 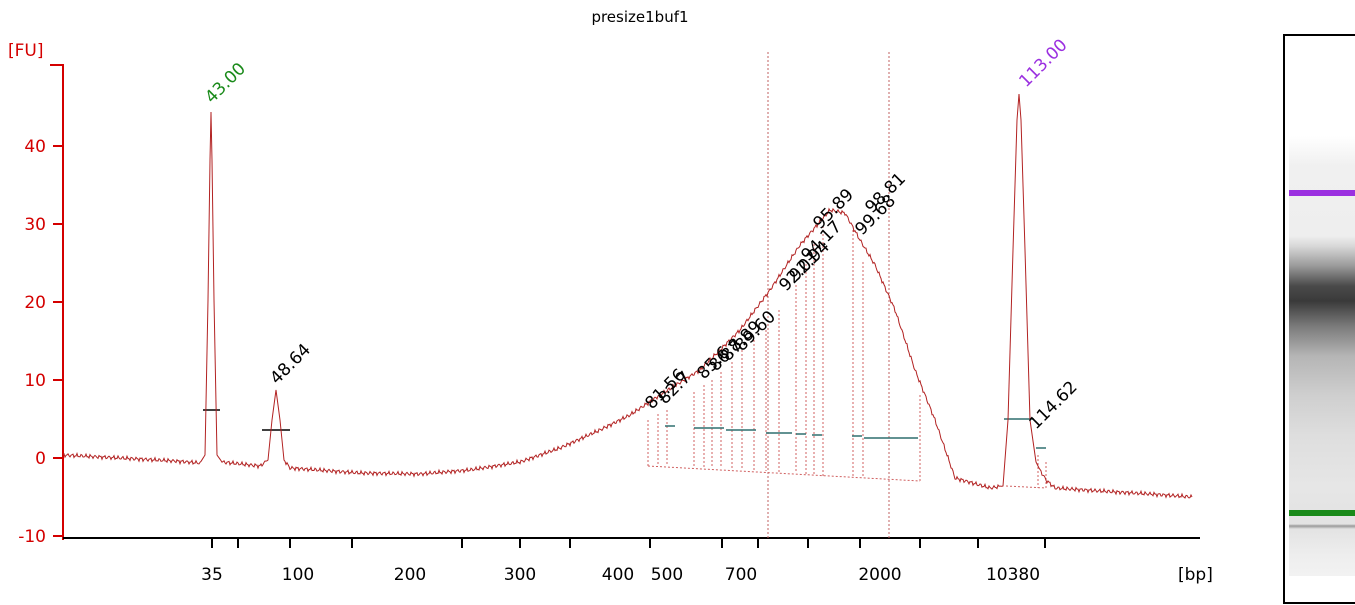 What do you see at coordinates (35, 381) in the screenshot?
I see `y-tick-label: 10` at bounding box center [35, 381].